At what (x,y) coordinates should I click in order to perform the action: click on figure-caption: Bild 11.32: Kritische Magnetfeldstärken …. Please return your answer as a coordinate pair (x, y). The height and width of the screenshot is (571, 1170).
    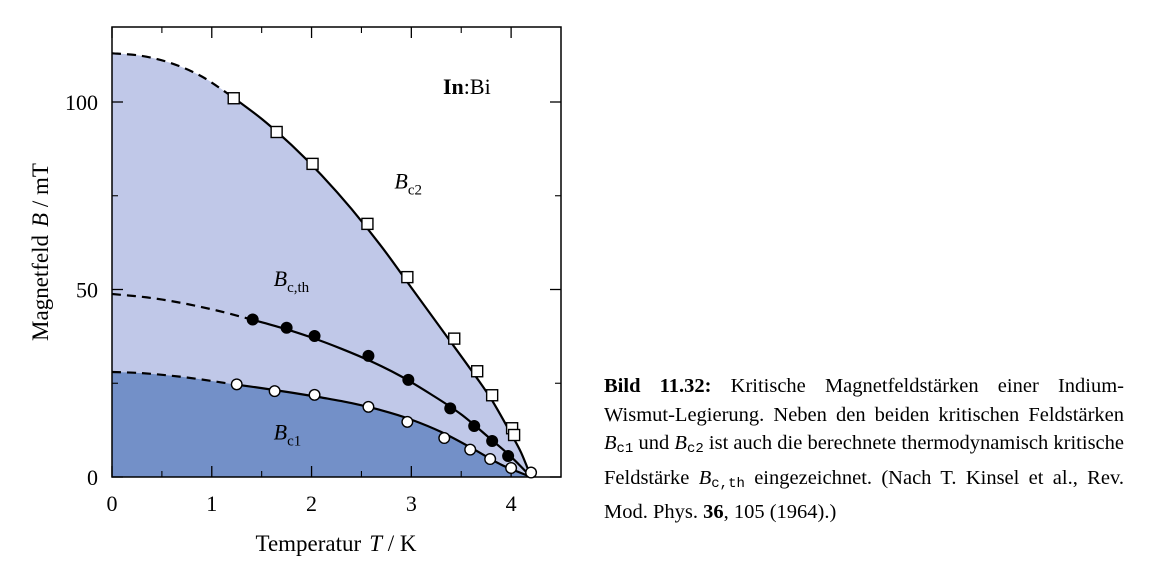
    Looking at the image, I should click on (864, 449).